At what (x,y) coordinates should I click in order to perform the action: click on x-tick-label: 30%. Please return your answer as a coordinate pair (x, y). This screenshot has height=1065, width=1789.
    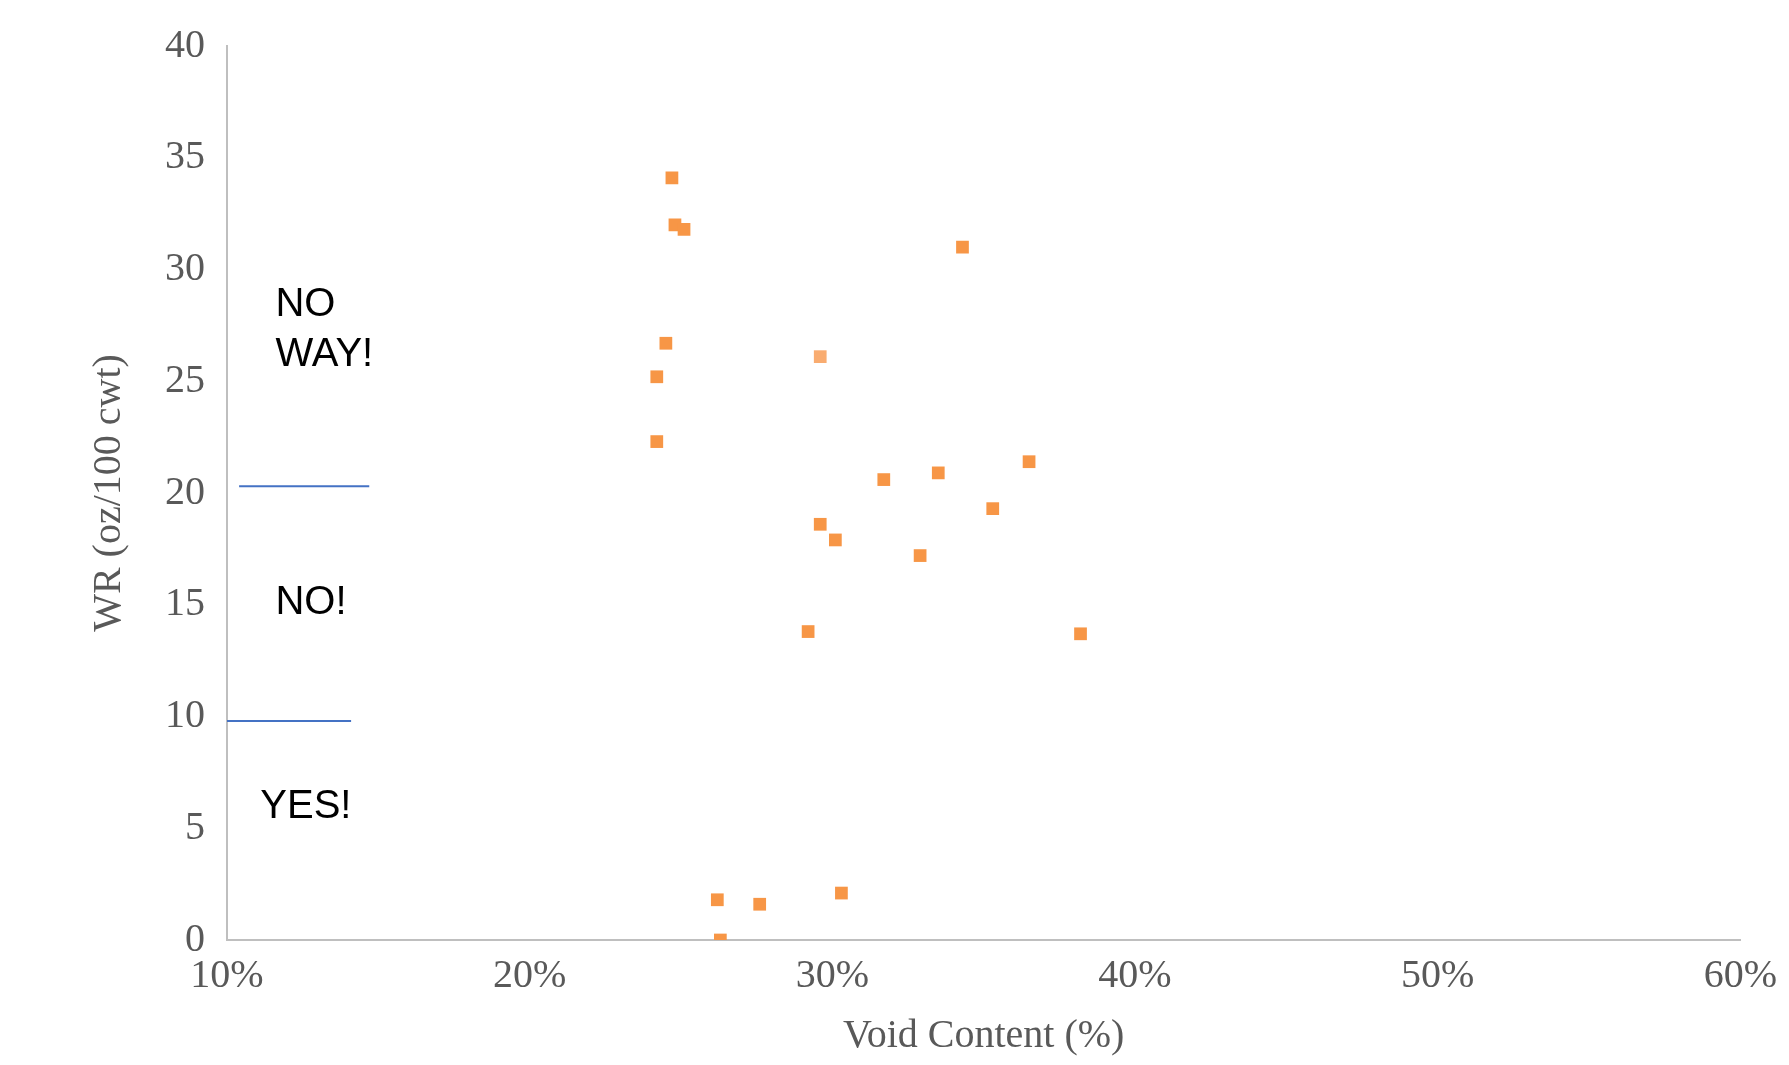
    Looking at the image, I should click on (832, 973).